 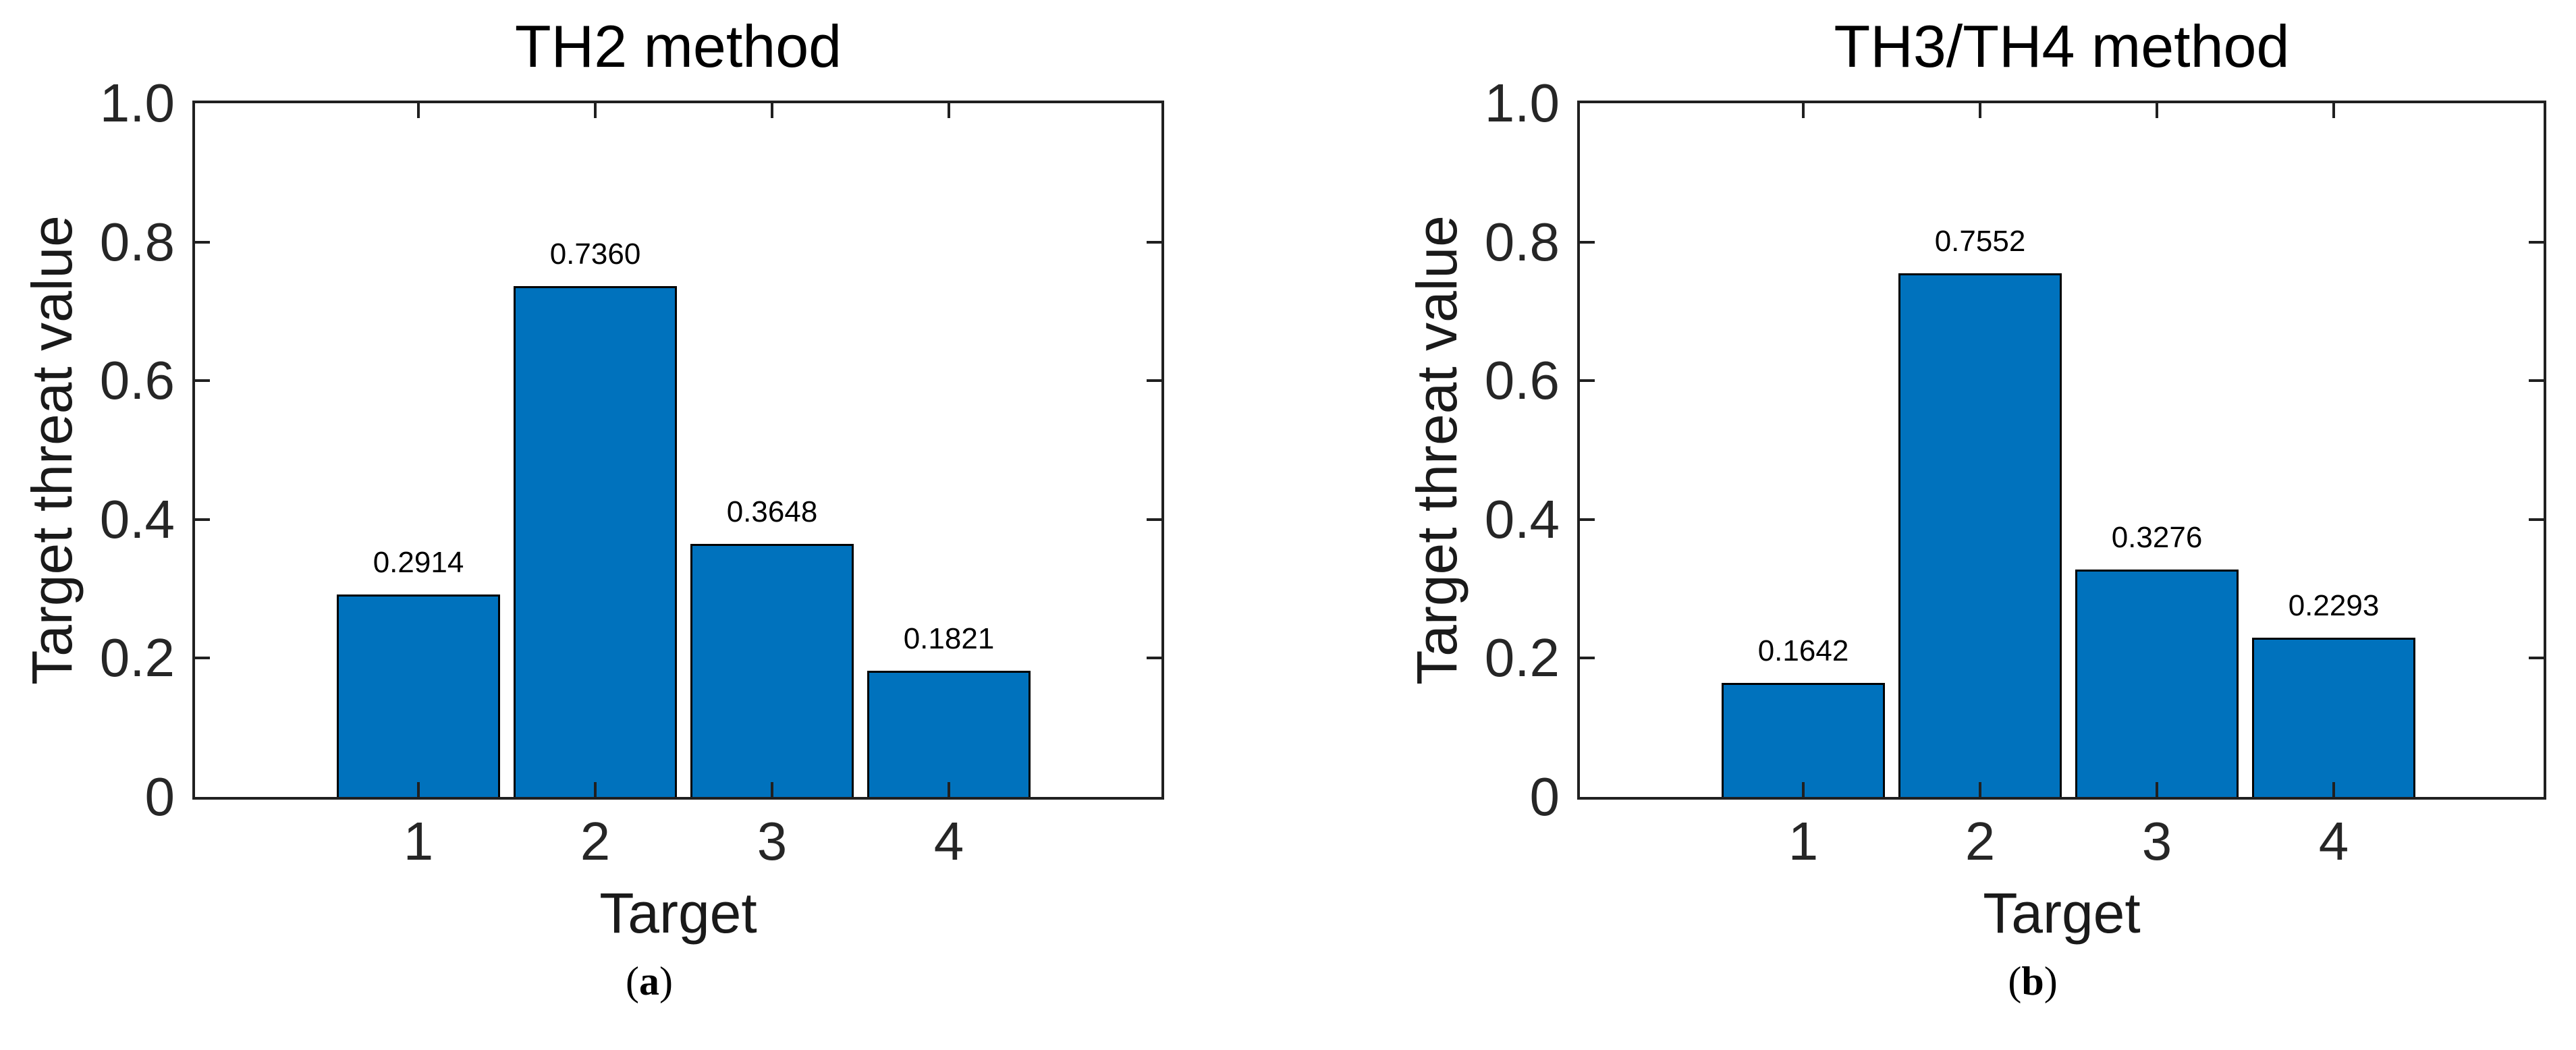 I want to click on bar-value-label: 0.7360, so click(x=595, y=254).